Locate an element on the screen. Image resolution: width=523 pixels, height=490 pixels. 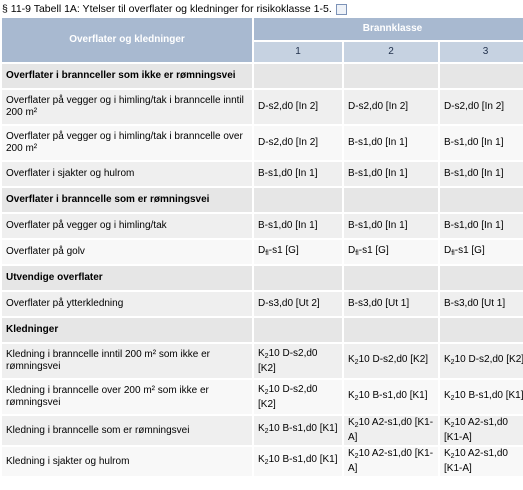
row-label: Overflater på vegger og i himling/tak is located at coordinates (127, 226).